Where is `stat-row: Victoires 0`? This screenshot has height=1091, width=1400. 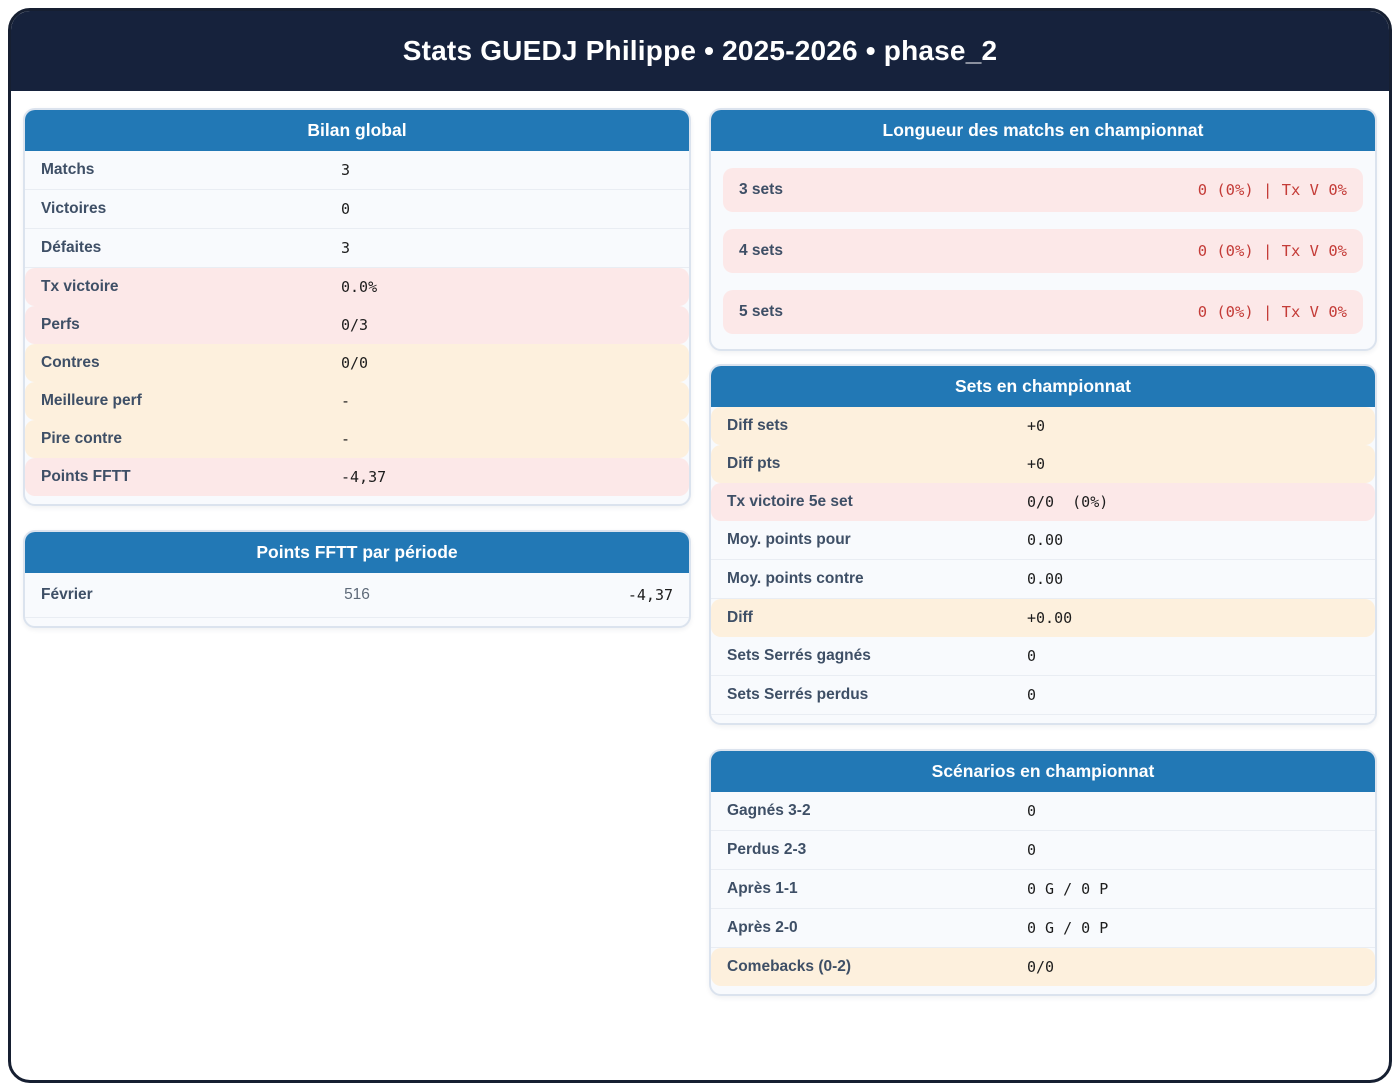 stat-row: Victoires 0 is located at coordinates (357, 209).